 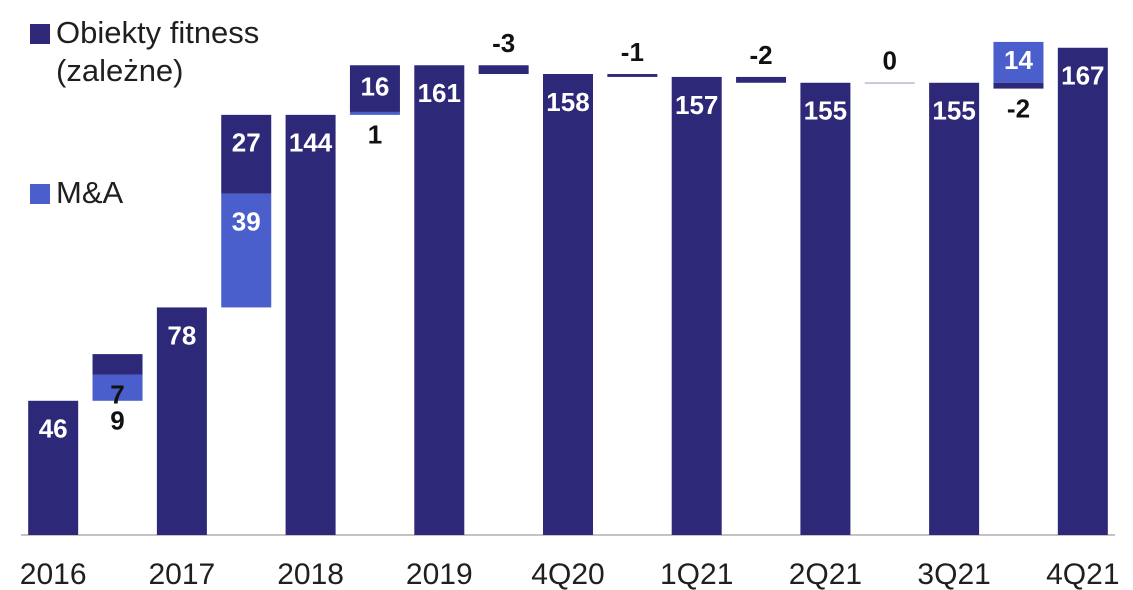 I want to click on x-tick-label: 2019, so click(x=439, y=574).